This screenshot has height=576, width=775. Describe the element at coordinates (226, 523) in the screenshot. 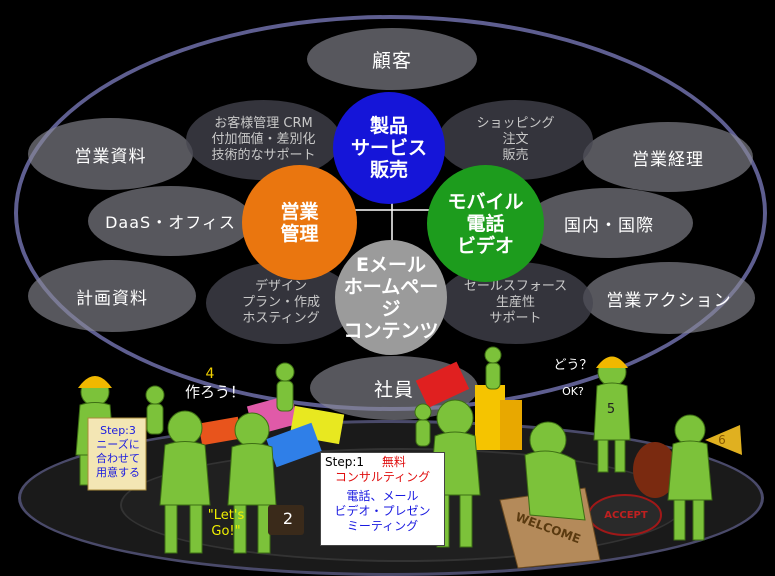

I see `lets-go-text: "Let's Go!"` at that location.